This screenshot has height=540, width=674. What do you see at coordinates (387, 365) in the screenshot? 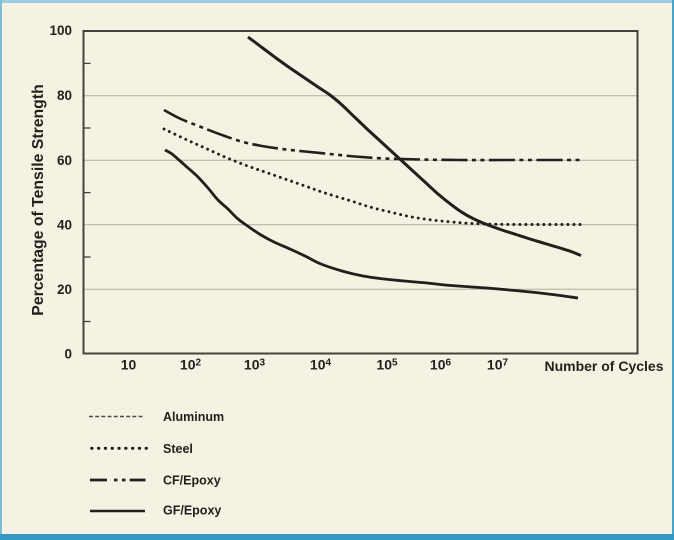
I see `svg-text: 105` at bounding box center [387, 365].